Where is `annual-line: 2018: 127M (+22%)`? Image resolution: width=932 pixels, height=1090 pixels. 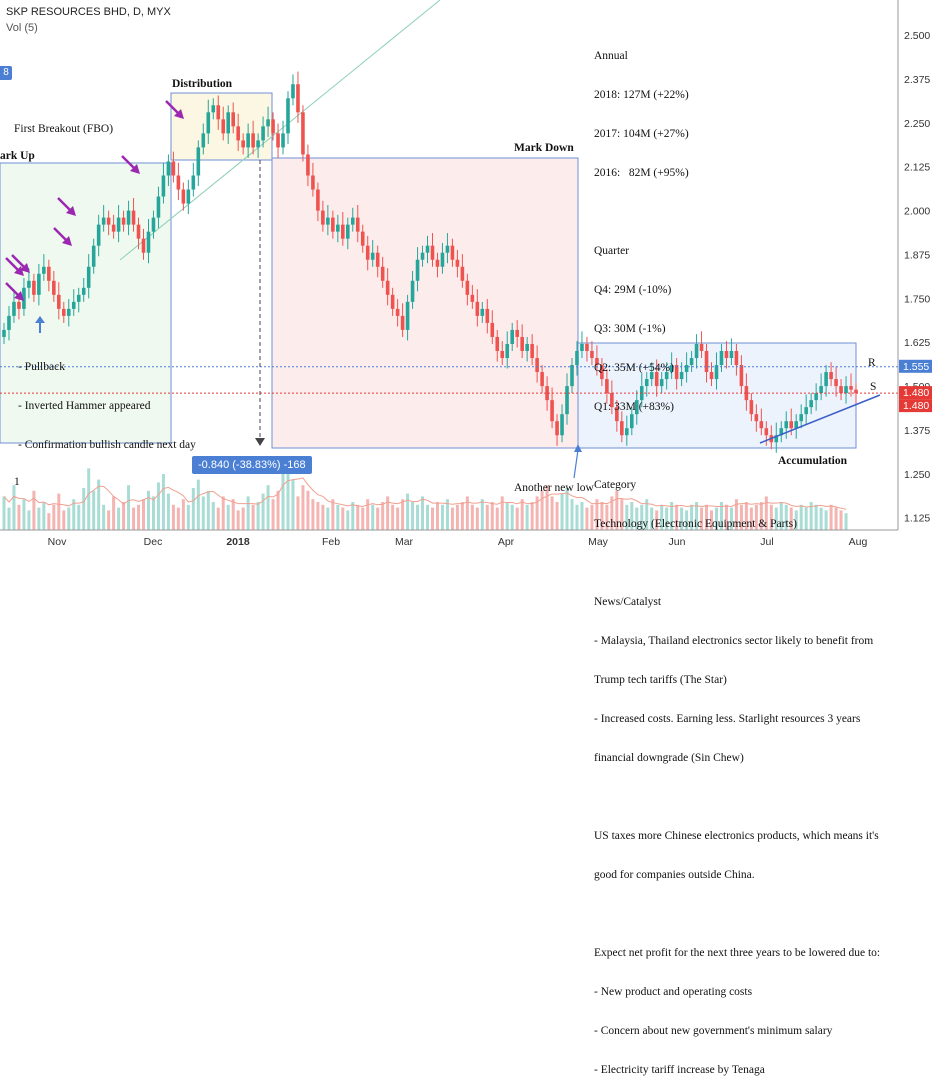 annual-line: 2018: 127M (+22%) is located at coordinates (641, 95).